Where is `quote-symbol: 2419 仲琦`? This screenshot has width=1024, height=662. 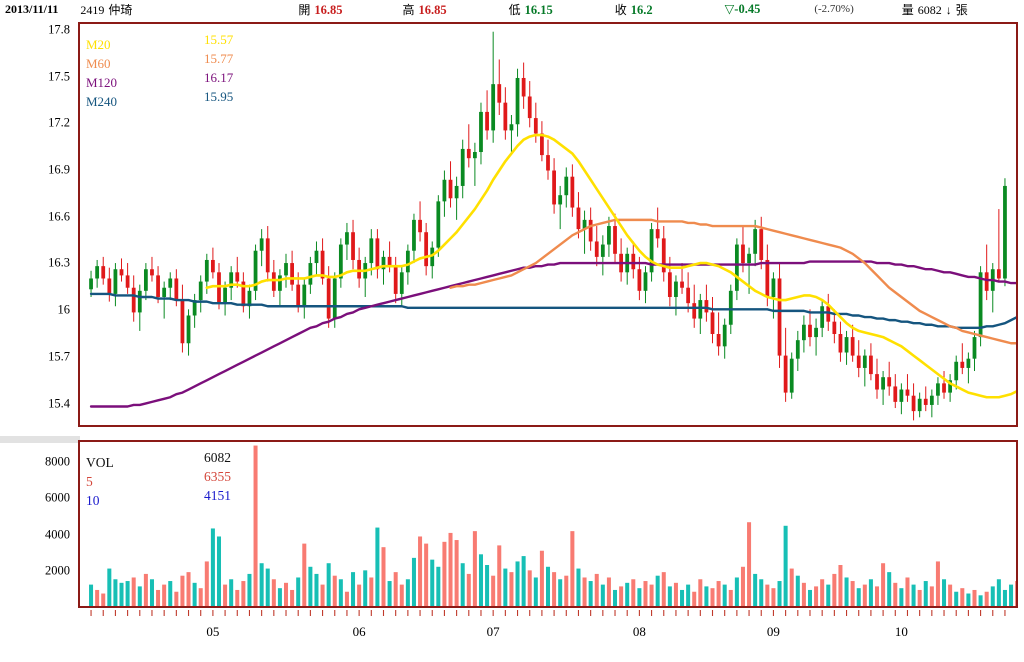 quote-symbol: 2419 仲琦 is located at coordinates (106, 9).